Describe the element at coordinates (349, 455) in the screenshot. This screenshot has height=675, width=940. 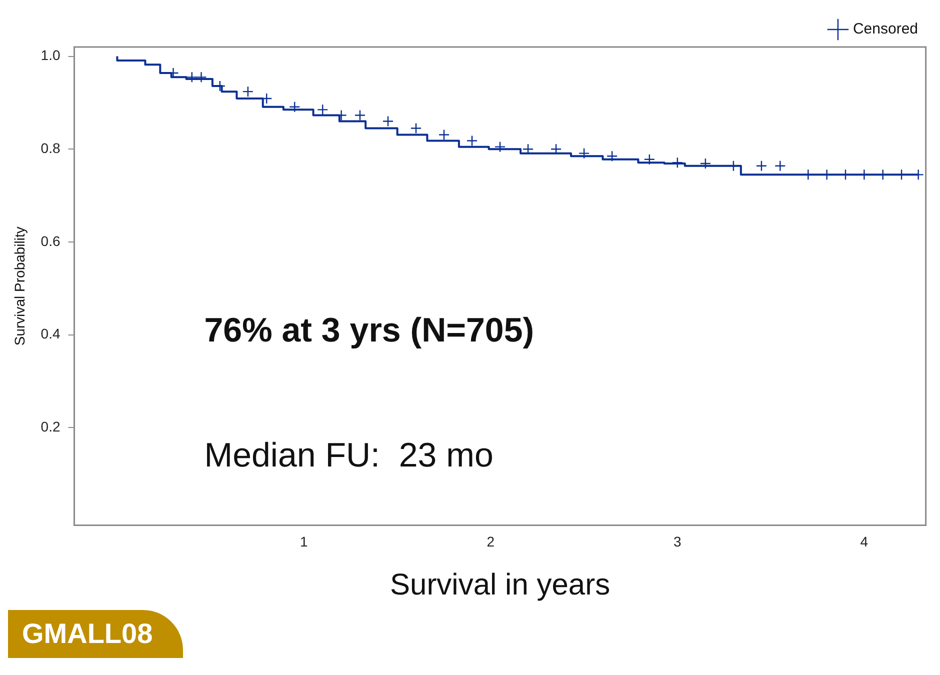
I see `annotation: Median FU: 23 mo` at that location.